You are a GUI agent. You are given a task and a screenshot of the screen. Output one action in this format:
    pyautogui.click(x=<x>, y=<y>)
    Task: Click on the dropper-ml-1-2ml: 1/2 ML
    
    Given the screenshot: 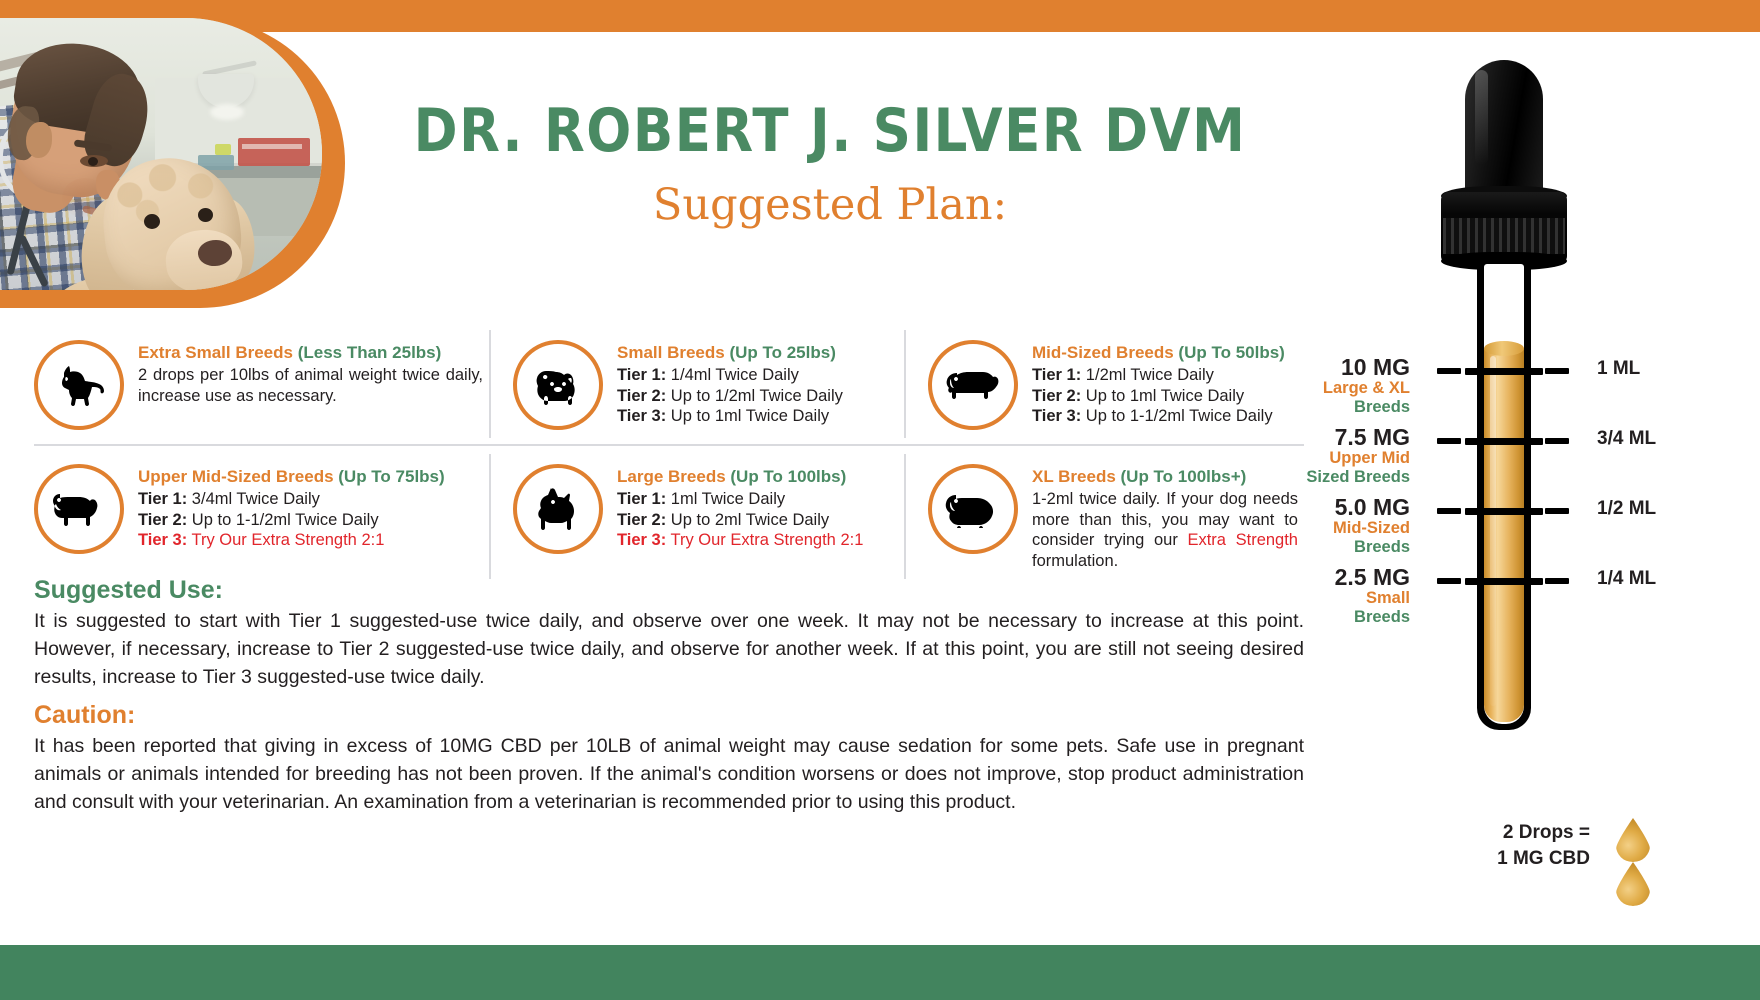 What is the action you would take?
    pyautogui.click(x=1627, y=508)
    